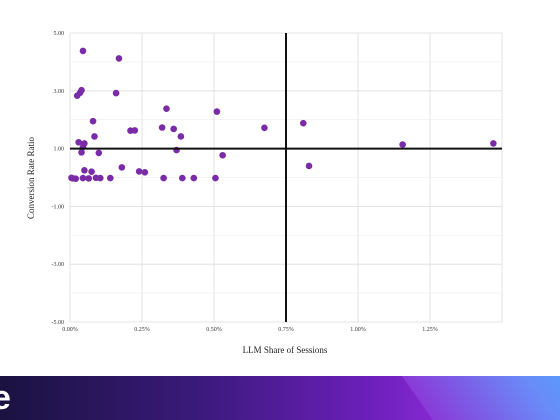 Image resolution: width=560 pixels, height=420 pixels. What do you see at coordinates (142, 330) in the screenshot?
I see `x-tick-label: 0.25%` at bounding box center [142, 330].